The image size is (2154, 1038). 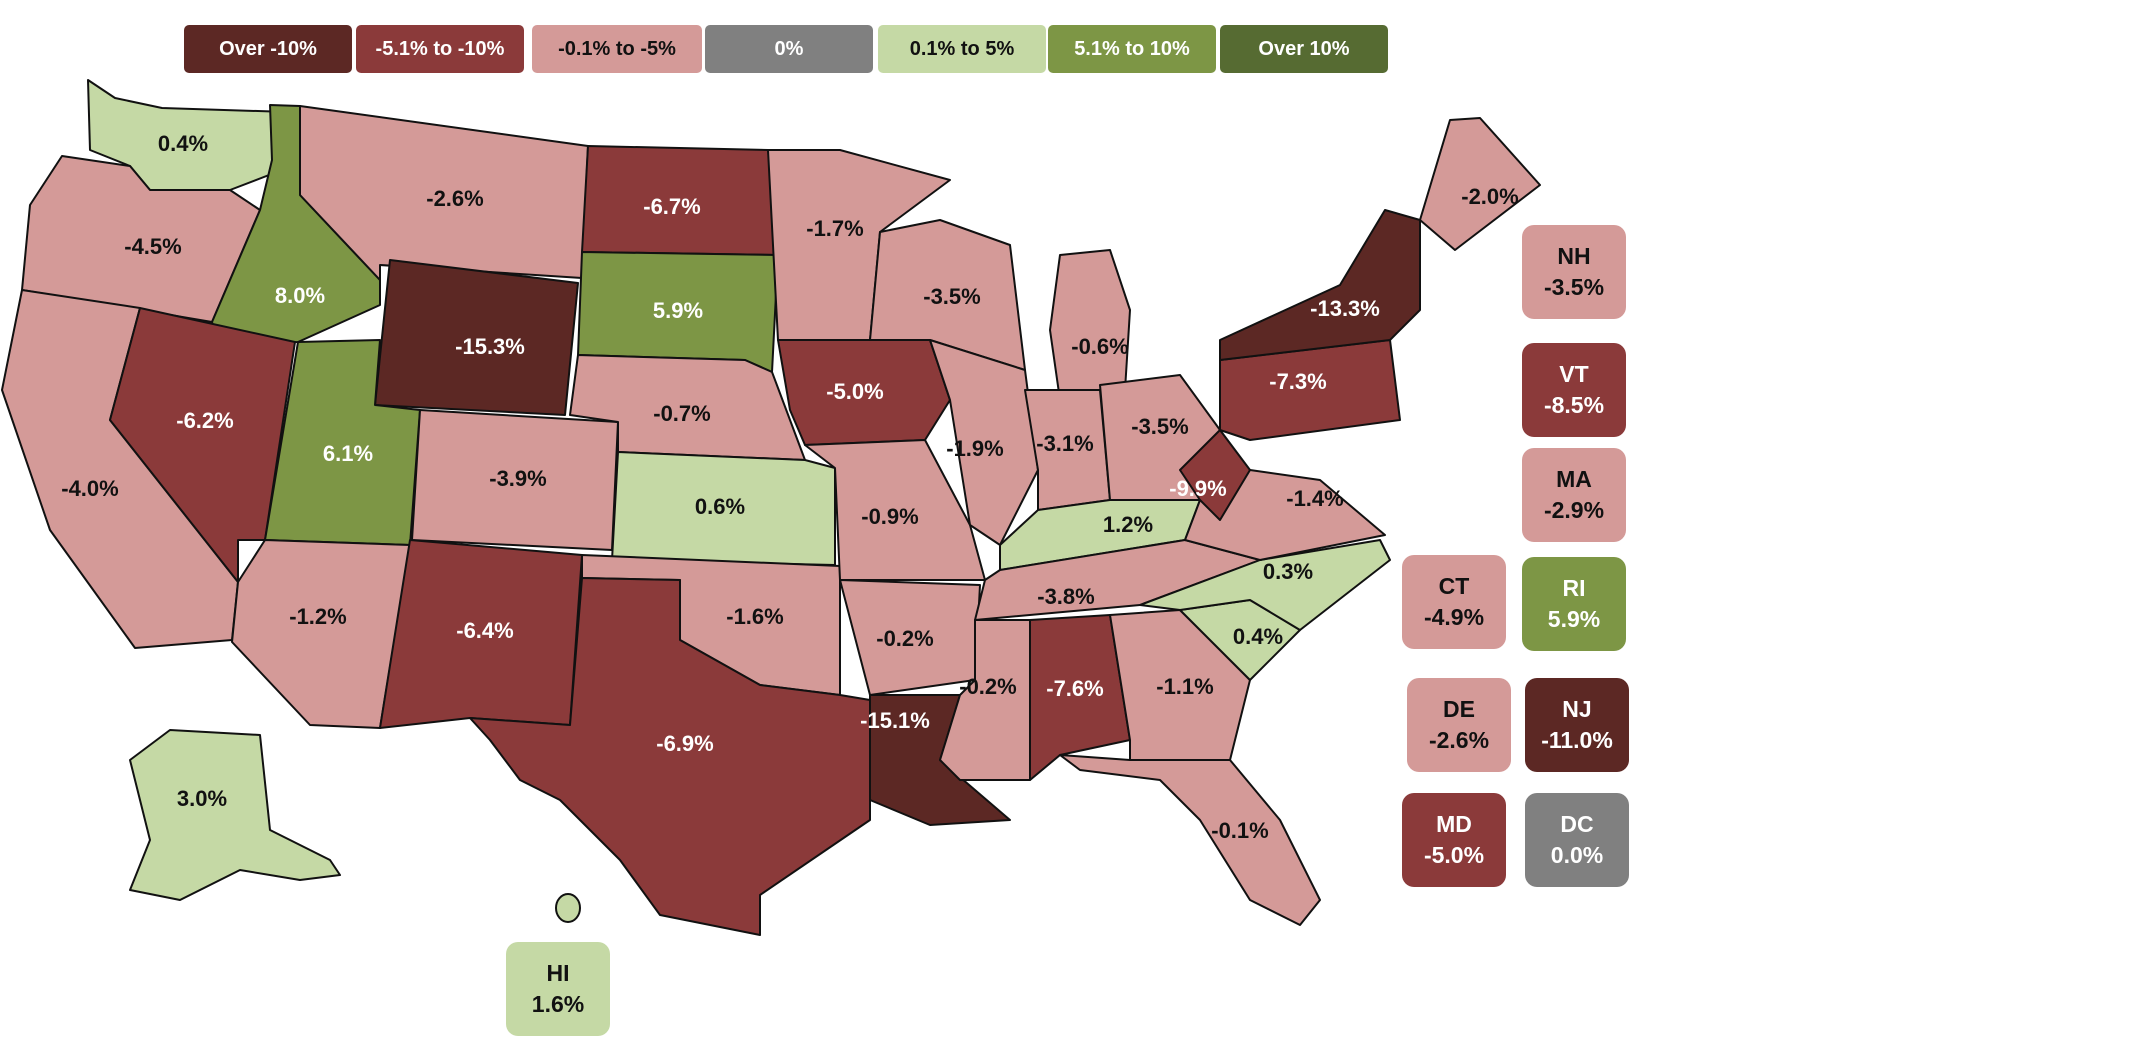 What do you see at coordinates (89, 488) in the screenshot?
I see `state-label-CA: -4.0%` at bounding box center [89, 488].